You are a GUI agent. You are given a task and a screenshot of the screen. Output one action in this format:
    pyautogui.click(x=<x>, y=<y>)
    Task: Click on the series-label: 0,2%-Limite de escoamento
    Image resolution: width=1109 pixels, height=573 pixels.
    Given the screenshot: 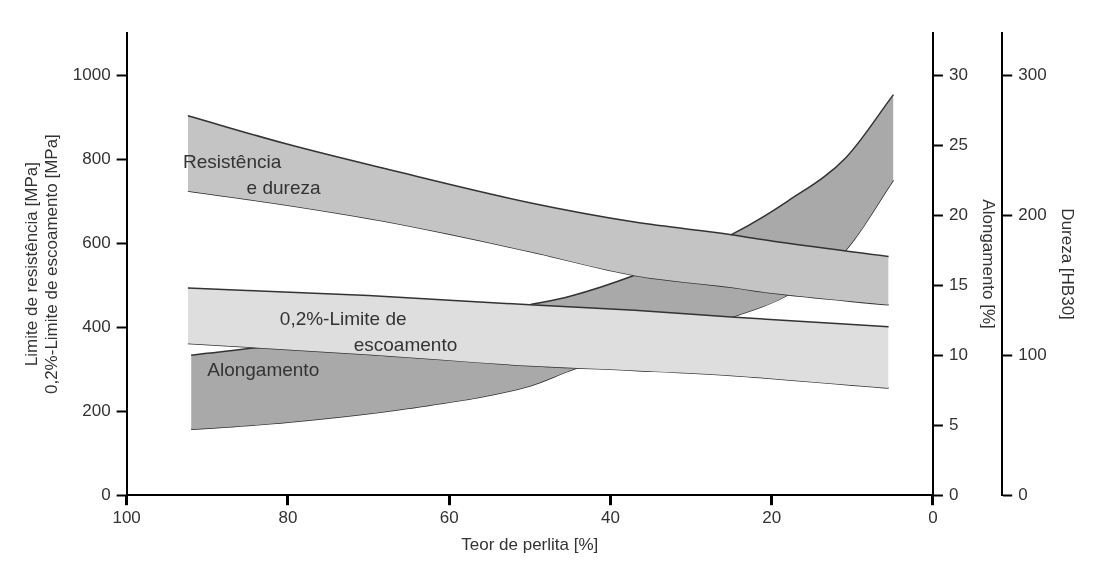 What is the action you would take?
    pyautogui.click(x=368, y=331)
    